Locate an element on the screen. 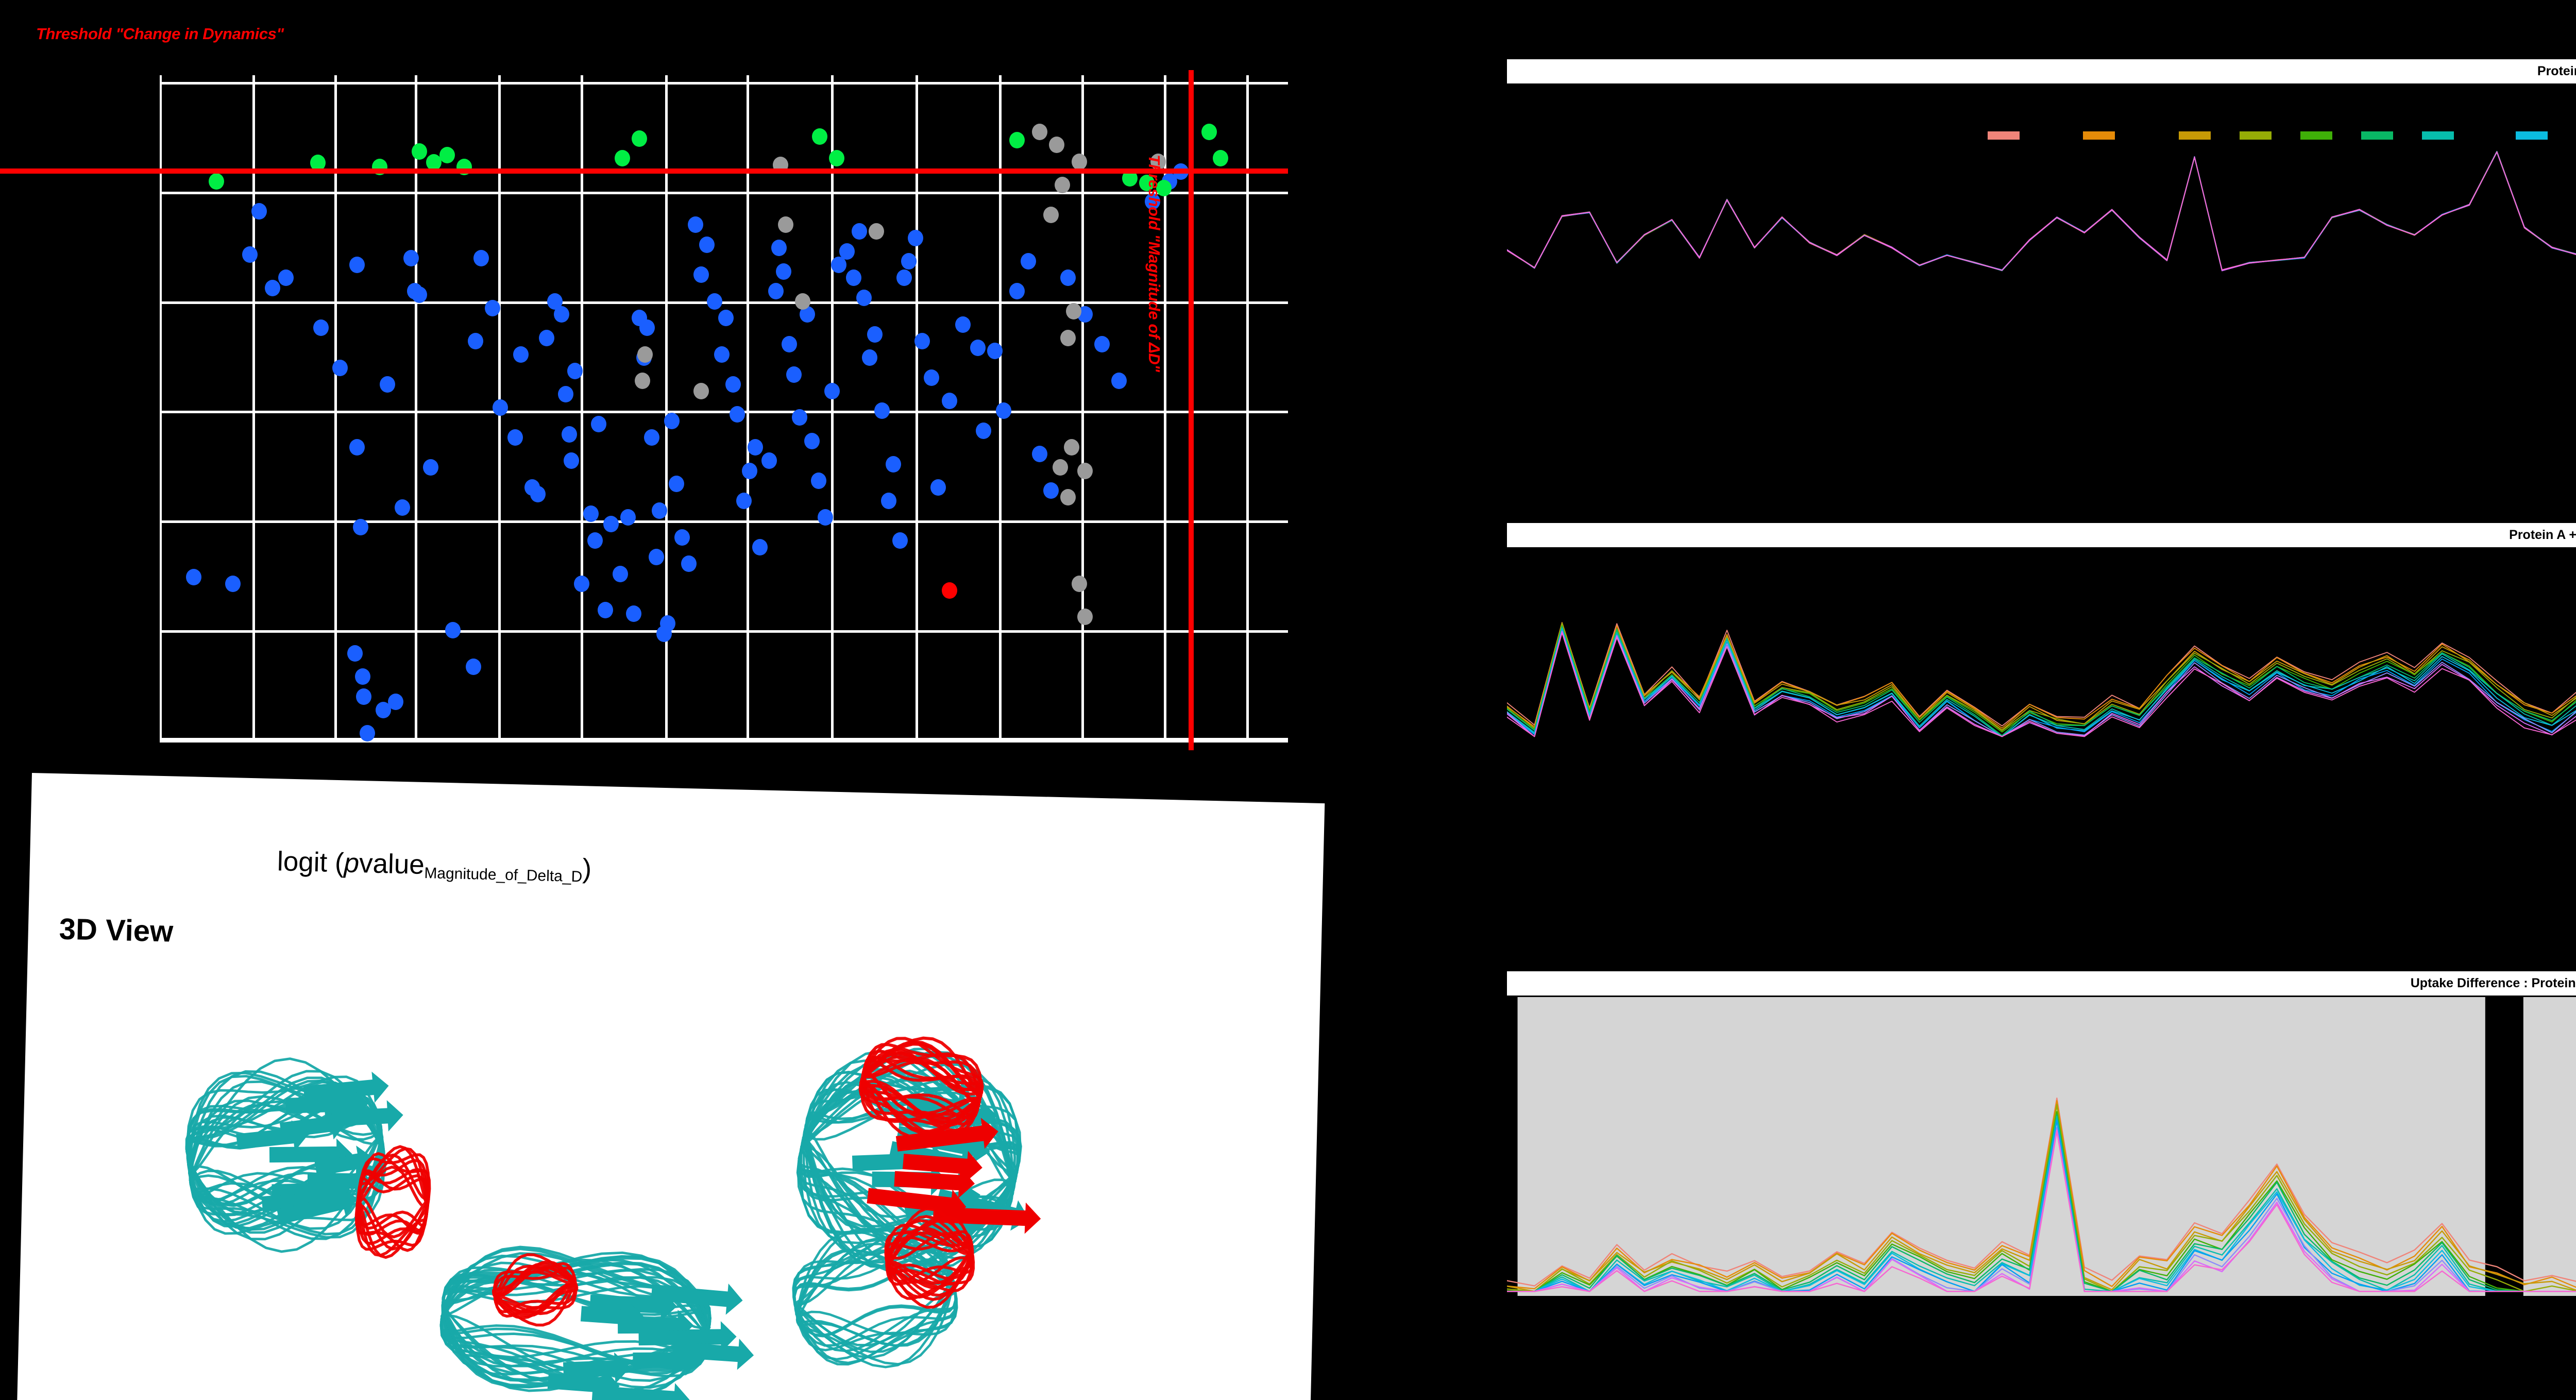 This screenshot has width=2576, height=1400. timepoint-legend is located at coordinates (2267, 135).